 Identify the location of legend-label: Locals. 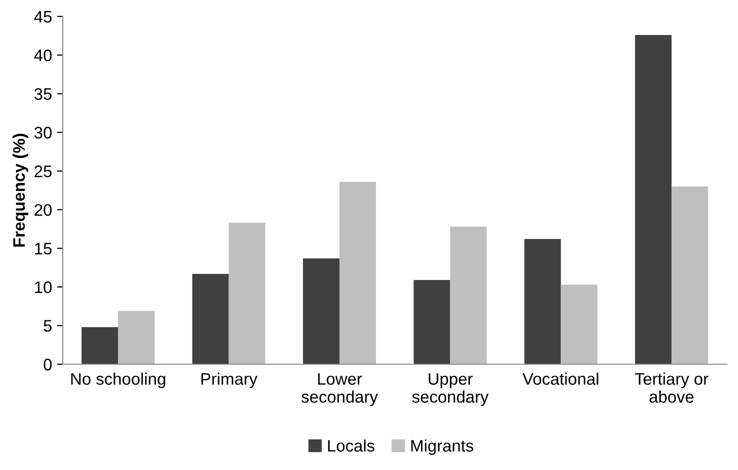
(351, 445).